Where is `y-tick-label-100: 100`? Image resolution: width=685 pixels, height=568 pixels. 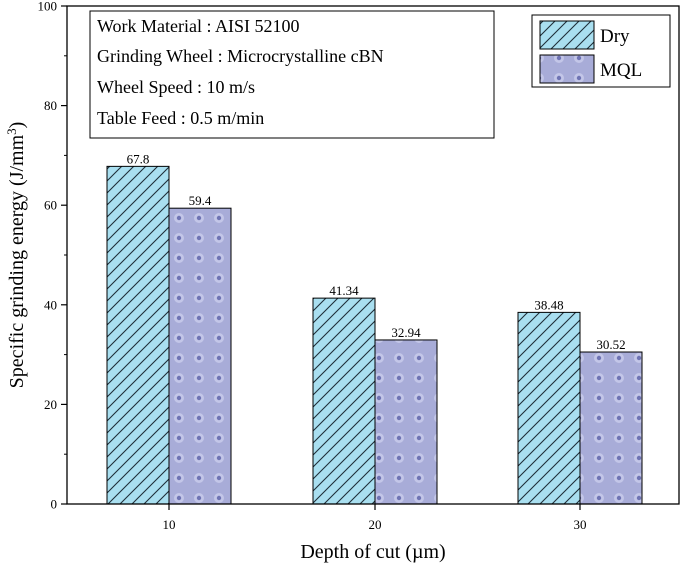 y-tick-label-100: 100 is located at coordinates (48, 7).